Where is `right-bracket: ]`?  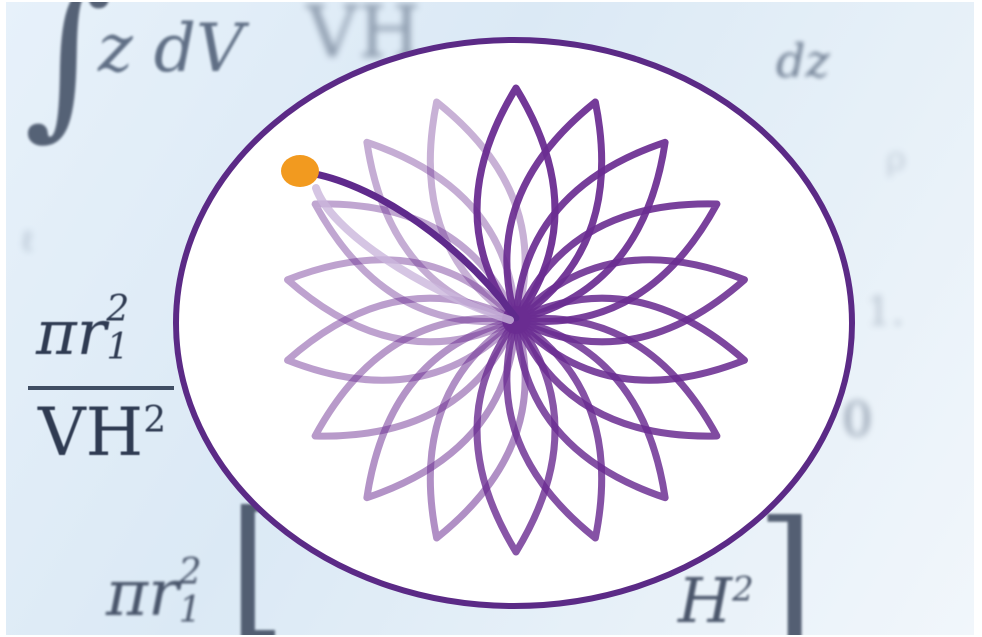 right-bracket: ] is located at coordinates (785, 562).